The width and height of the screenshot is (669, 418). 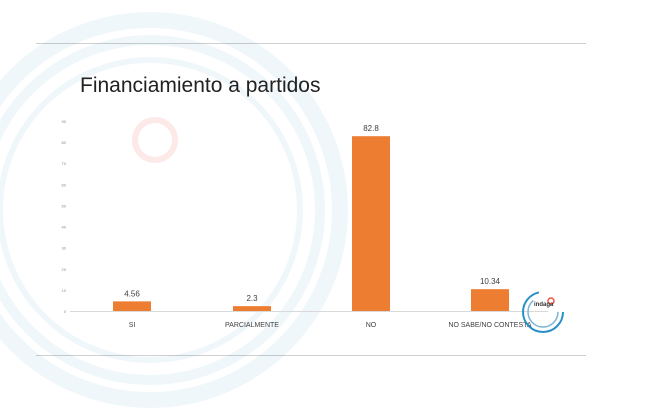 What do you see at coordinates (544, 305) in the screenshot?
I see `logo-text: indaga` at bounding box center [544, 305].